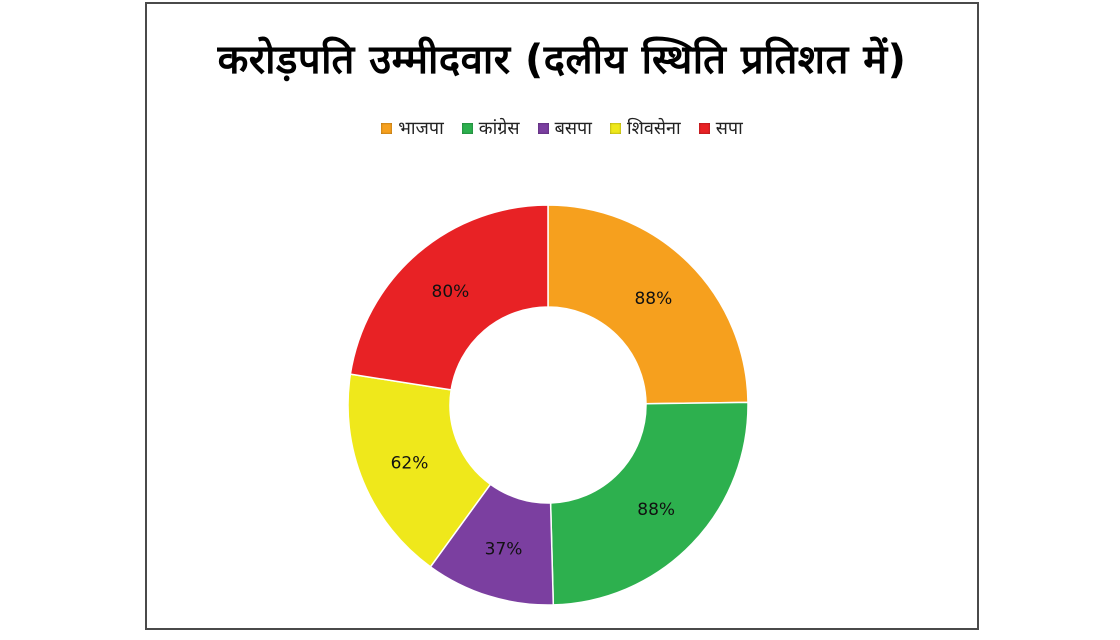 Image resolution: width=1120 pixels, height=640 pixels. What do you see at coordinates (504, 549) in the screenshot?
I see `slice-label-bsp: 37%` at bounding box center [504, 549].